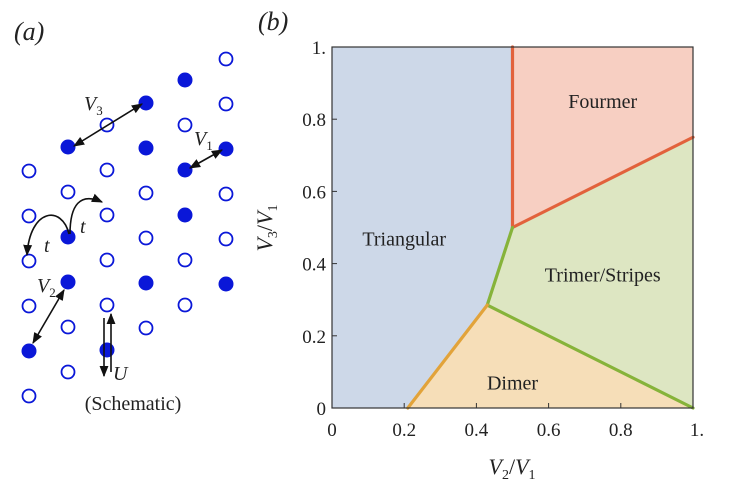  What do you see at coordinates (133, 404) in the screenshot?
I see `schematic-caption: (Schematic)` at bounding box center [133, 404].